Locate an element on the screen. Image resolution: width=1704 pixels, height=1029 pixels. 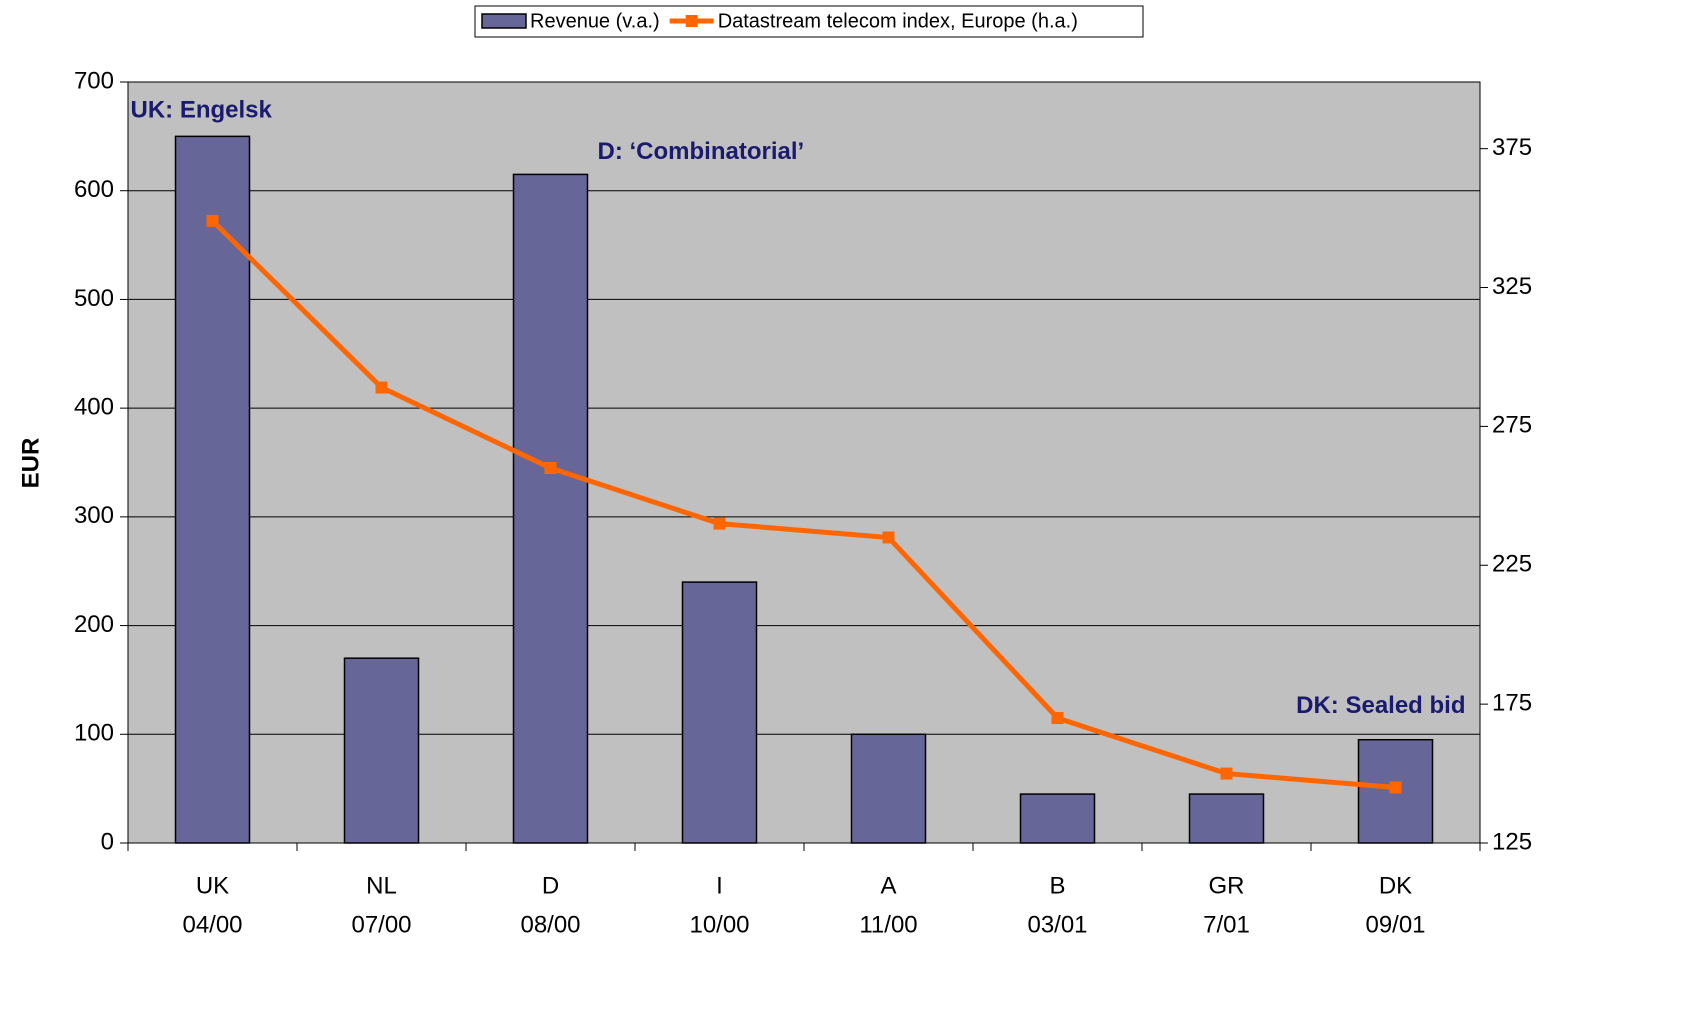
x-tick-label: A is located at coordinates (888, 885).